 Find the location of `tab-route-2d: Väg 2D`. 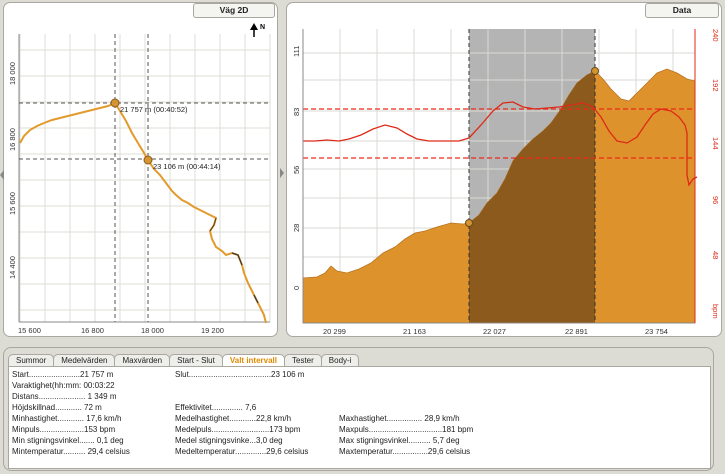

tab-route-2d: Väg 2D is located at coordinates (234, 10).